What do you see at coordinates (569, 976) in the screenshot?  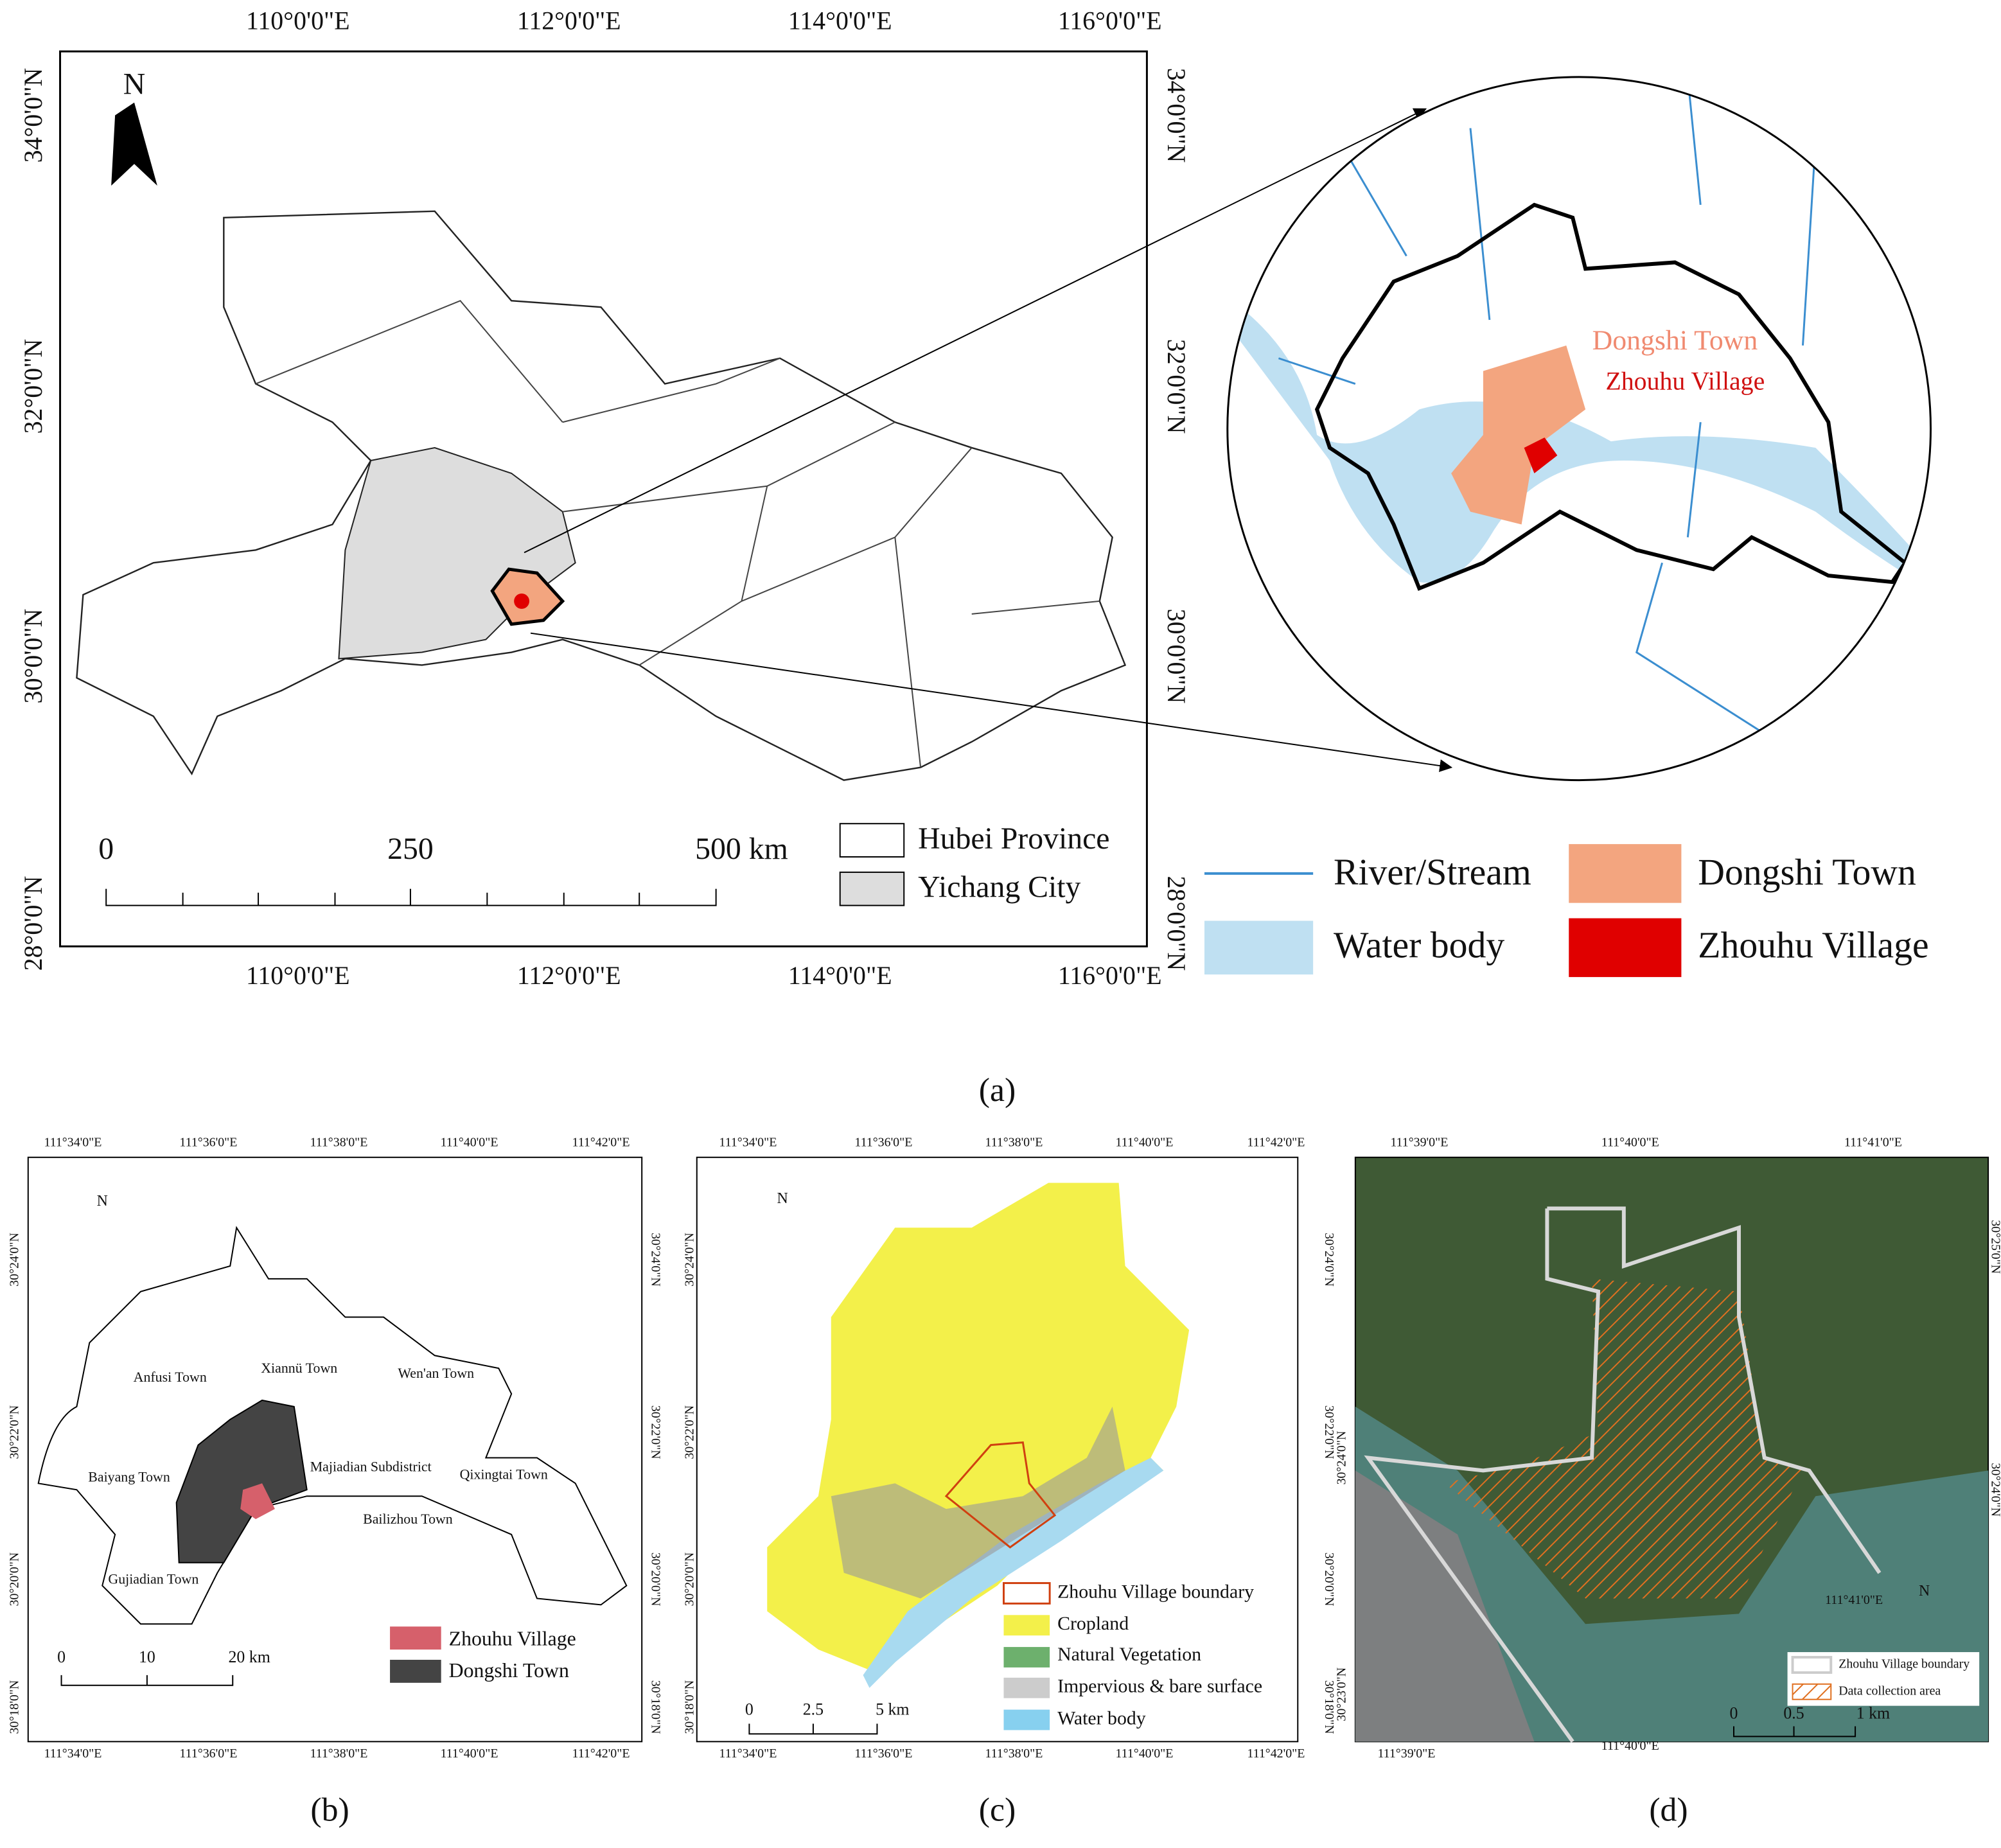 I see `lon-label: 112°0'0"E` at bounding box center [569, 976].